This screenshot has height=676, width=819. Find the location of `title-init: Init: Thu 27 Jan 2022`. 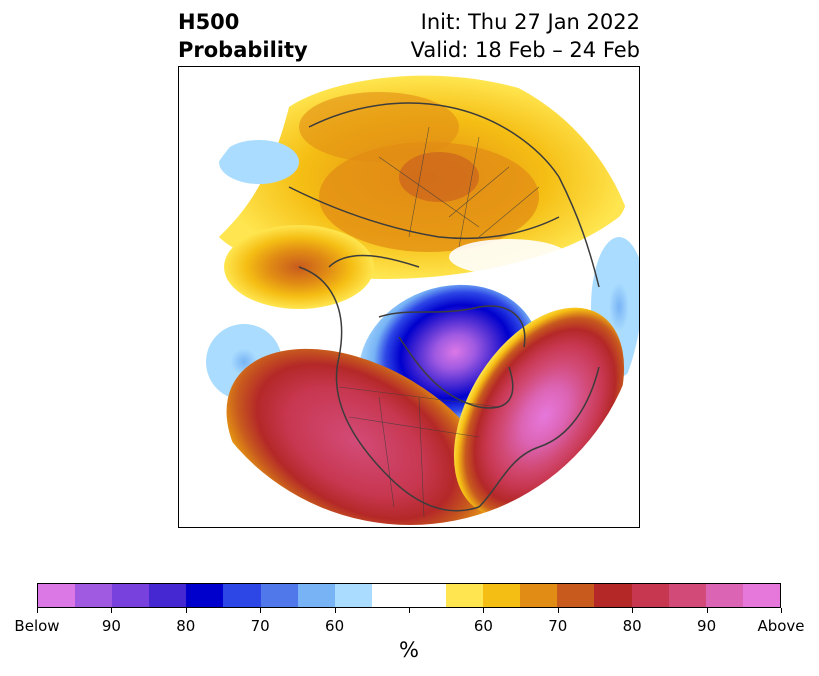

title-init: Init: Thu 27 Jan 2022 is located at coordinates (530, 22).